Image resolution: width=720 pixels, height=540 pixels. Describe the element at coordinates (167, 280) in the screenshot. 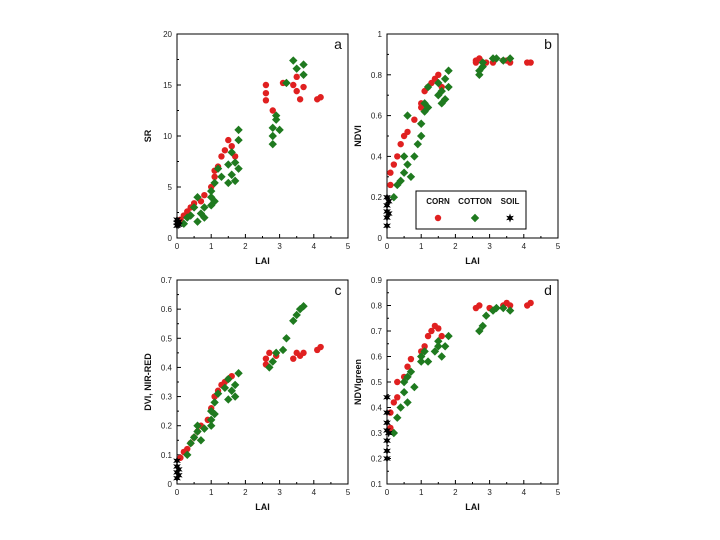

I see `y-tick-label: 0.7` at that location.